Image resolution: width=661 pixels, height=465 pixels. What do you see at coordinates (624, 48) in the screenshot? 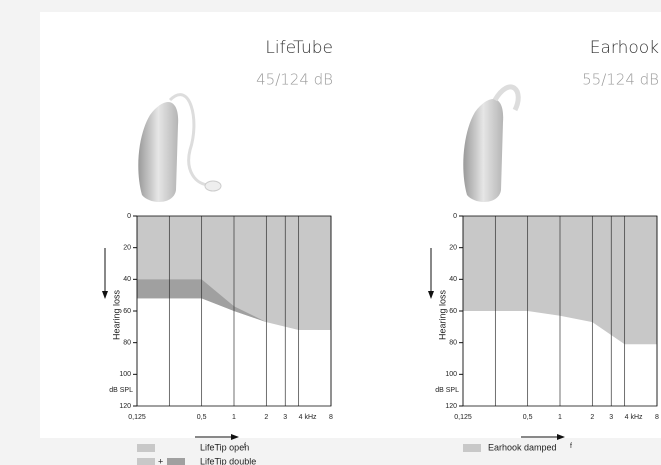
I see `chart-title: Earhook` at bounding box center [624, 48].